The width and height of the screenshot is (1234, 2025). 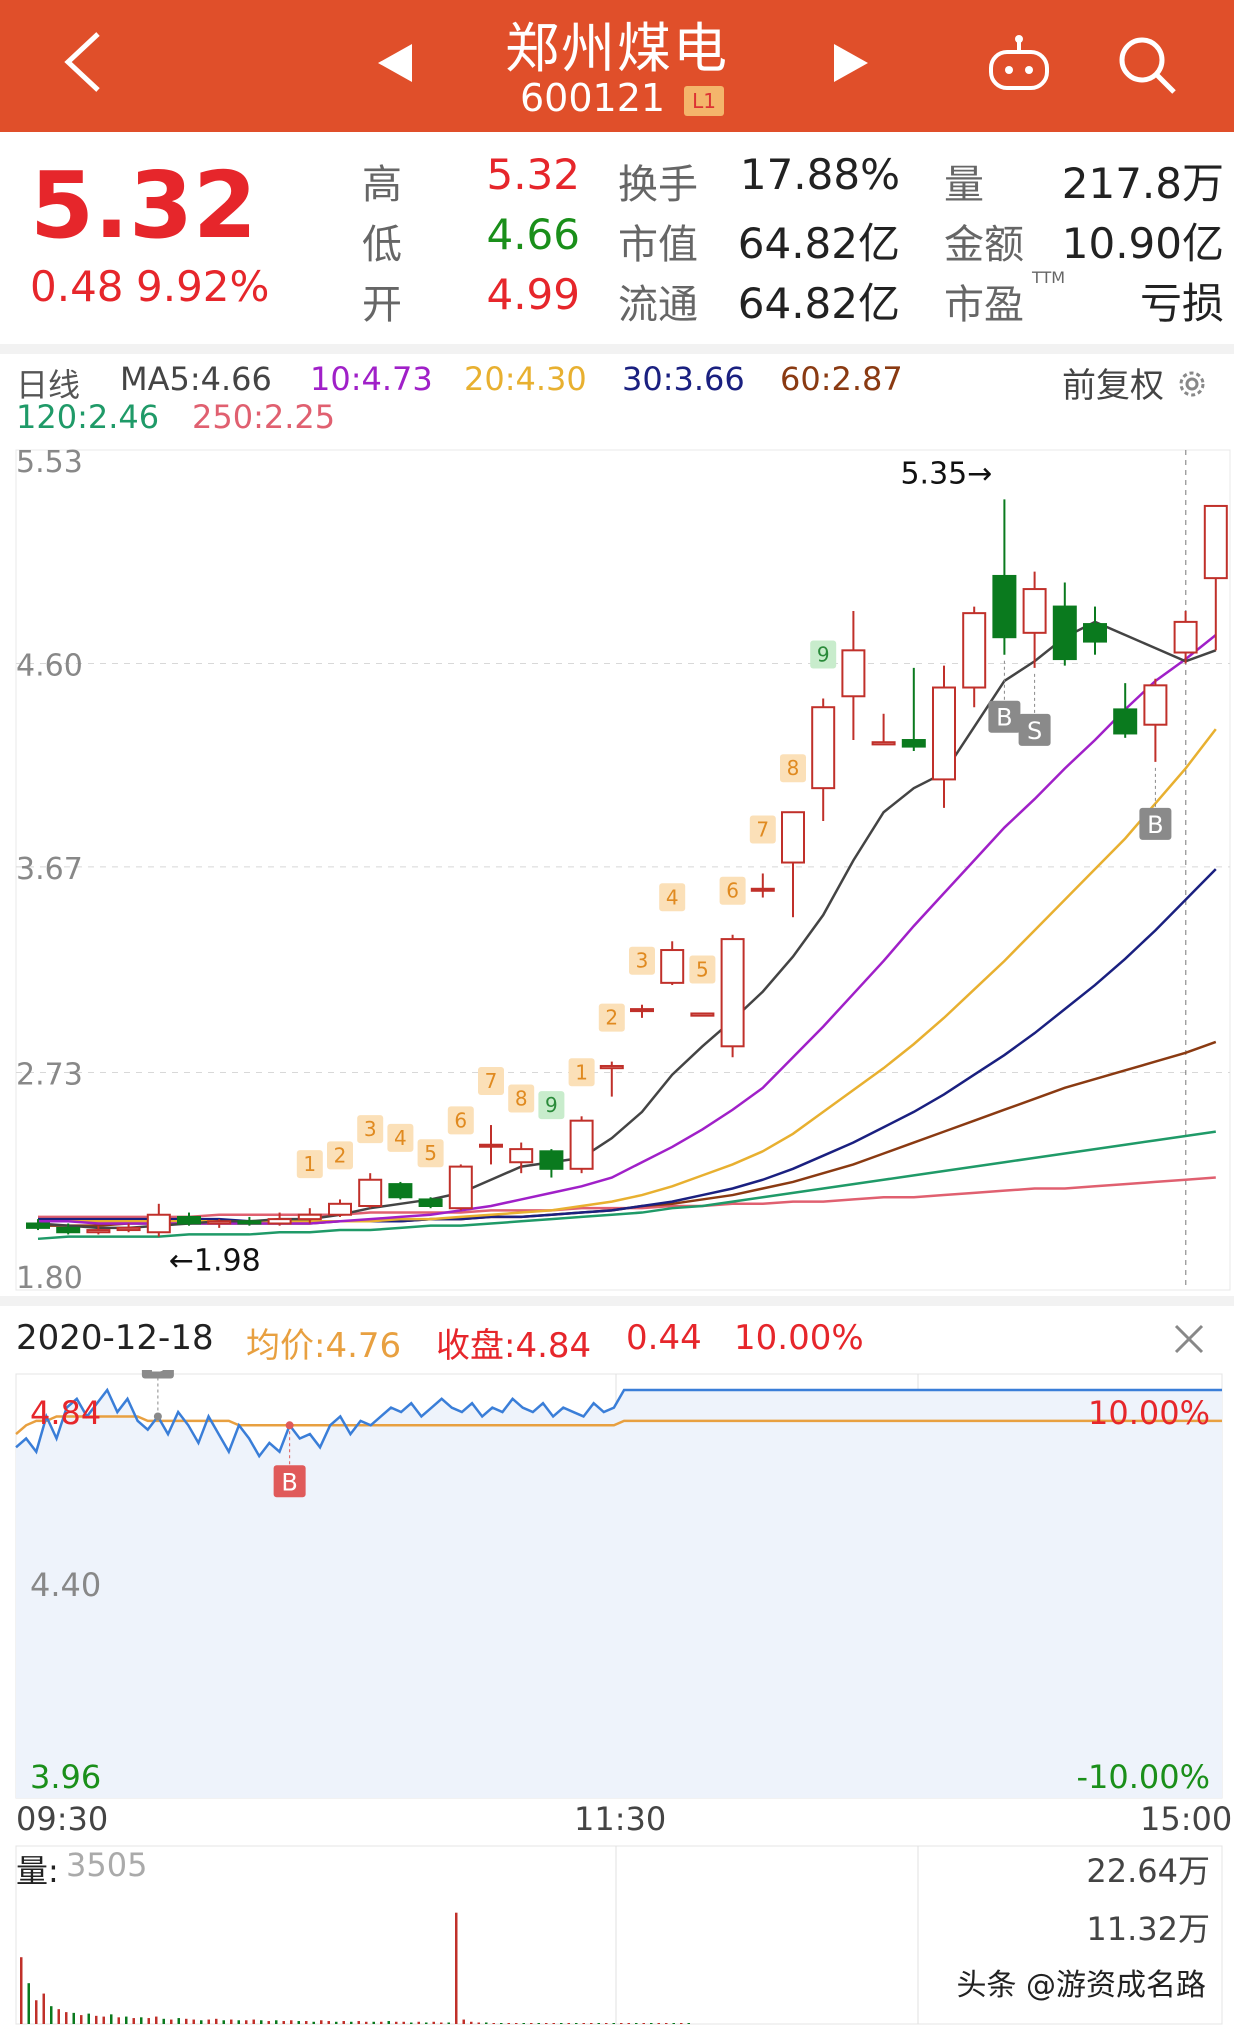 What do you see at coordinates (1192, 384) in the screenshot?
I see `gear-icon` at bounding box center [1192, 384].